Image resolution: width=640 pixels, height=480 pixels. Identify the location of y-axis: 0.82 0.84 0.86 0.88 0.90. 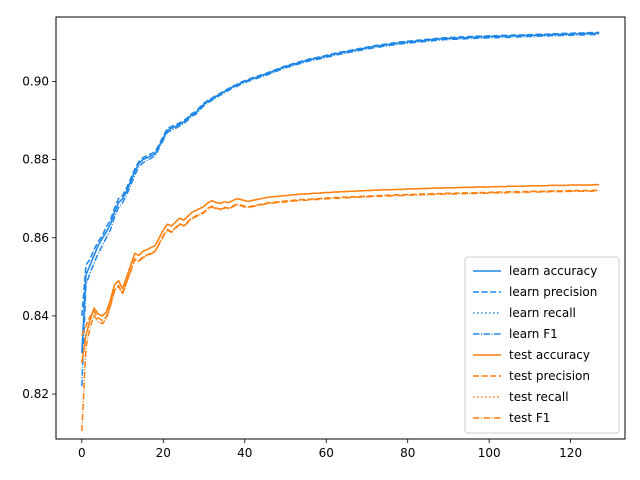
(39, 237).